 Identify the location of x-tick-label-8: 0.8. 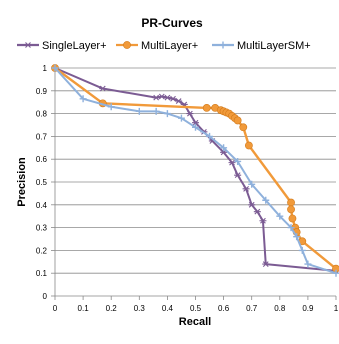
(280, 308).